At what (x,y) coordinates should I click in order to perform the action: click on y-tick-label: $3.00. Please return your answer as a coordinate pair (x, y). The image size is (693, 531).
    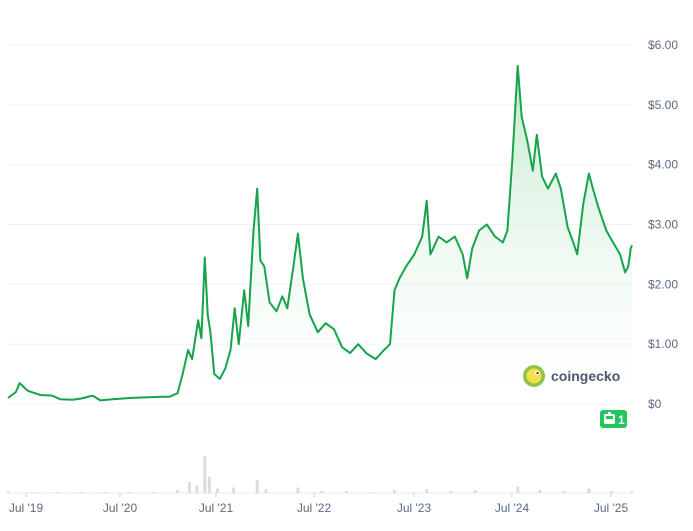
    Looking at the image, I should click on (663, 225).